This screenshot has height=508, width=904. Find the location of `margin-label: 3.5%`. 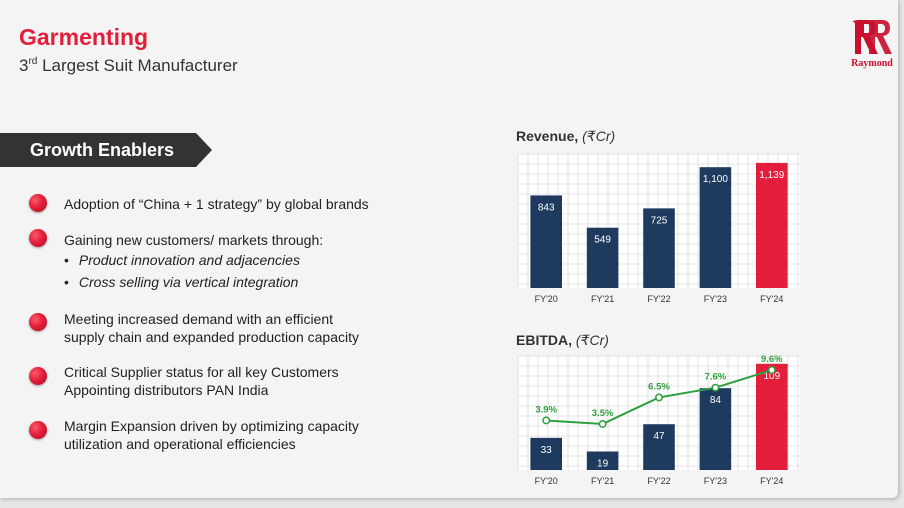

margin-label: 3.5% is located at coordinates (603, 413).